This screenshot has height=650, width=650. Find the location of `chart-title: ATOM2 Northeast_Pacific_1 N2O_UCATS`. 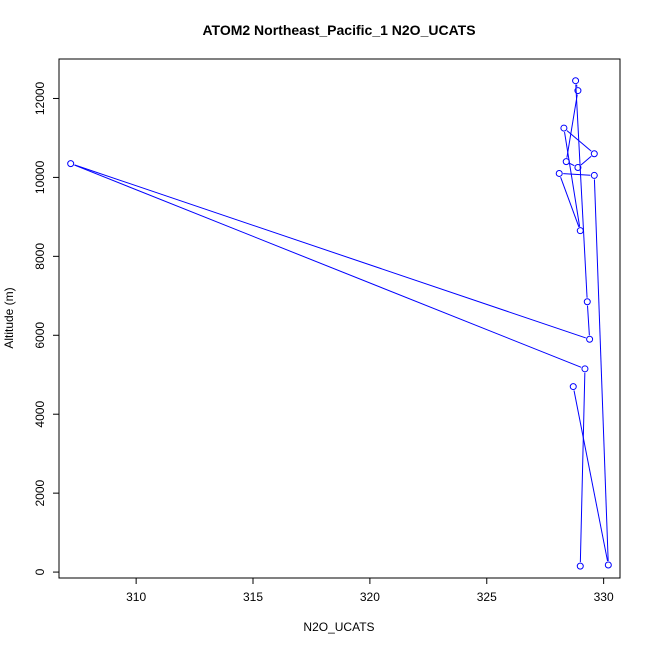

chart-title: ATOM2 Northeast_Pacific_1 N2O_UCATS is located at coordinates (338, 30).